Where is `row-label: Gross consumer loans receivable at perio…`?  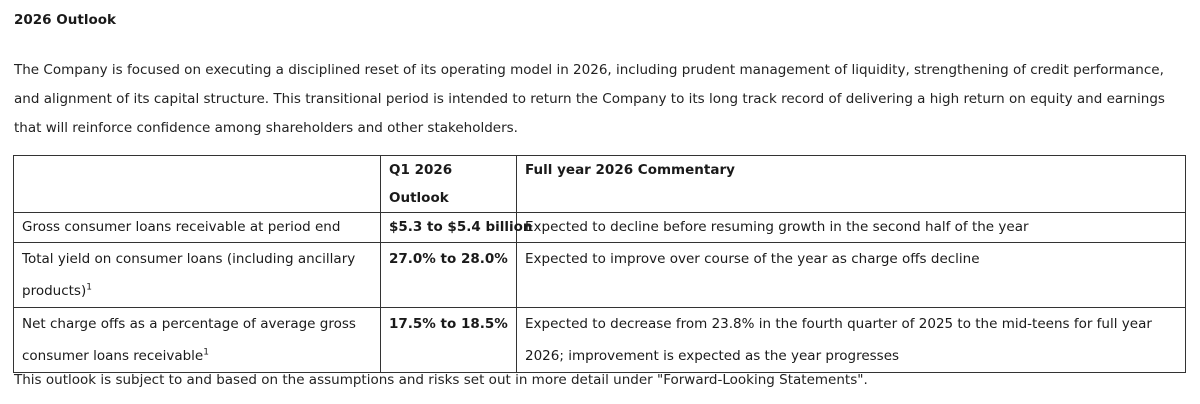
row-label: Gross consumer loans receivable at perio… is located at coordinates (197, 227).